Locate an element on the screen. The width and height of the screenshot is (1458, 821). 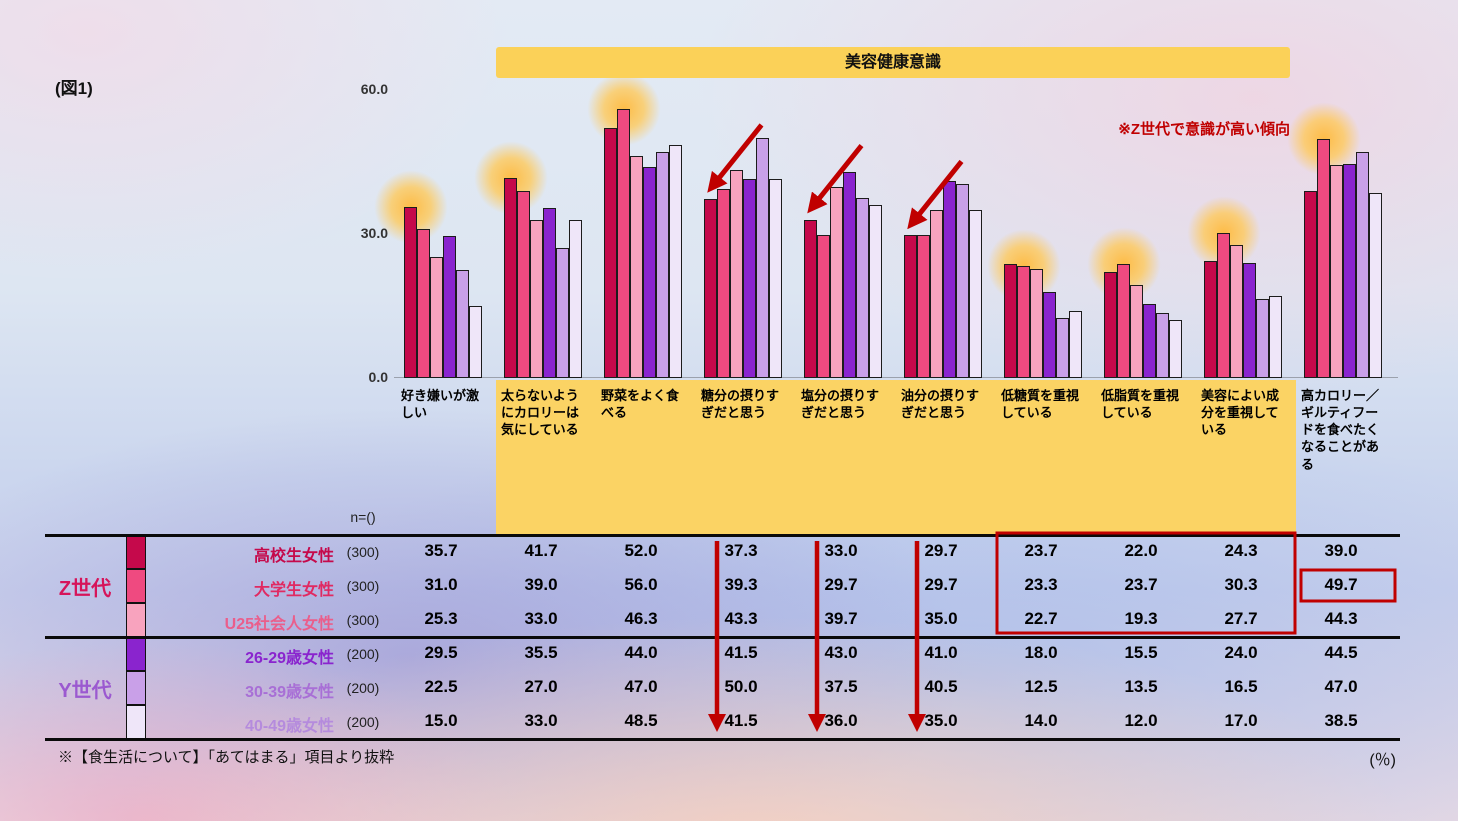
value-cell: 19.3 is located at coordinates (1141, 618).